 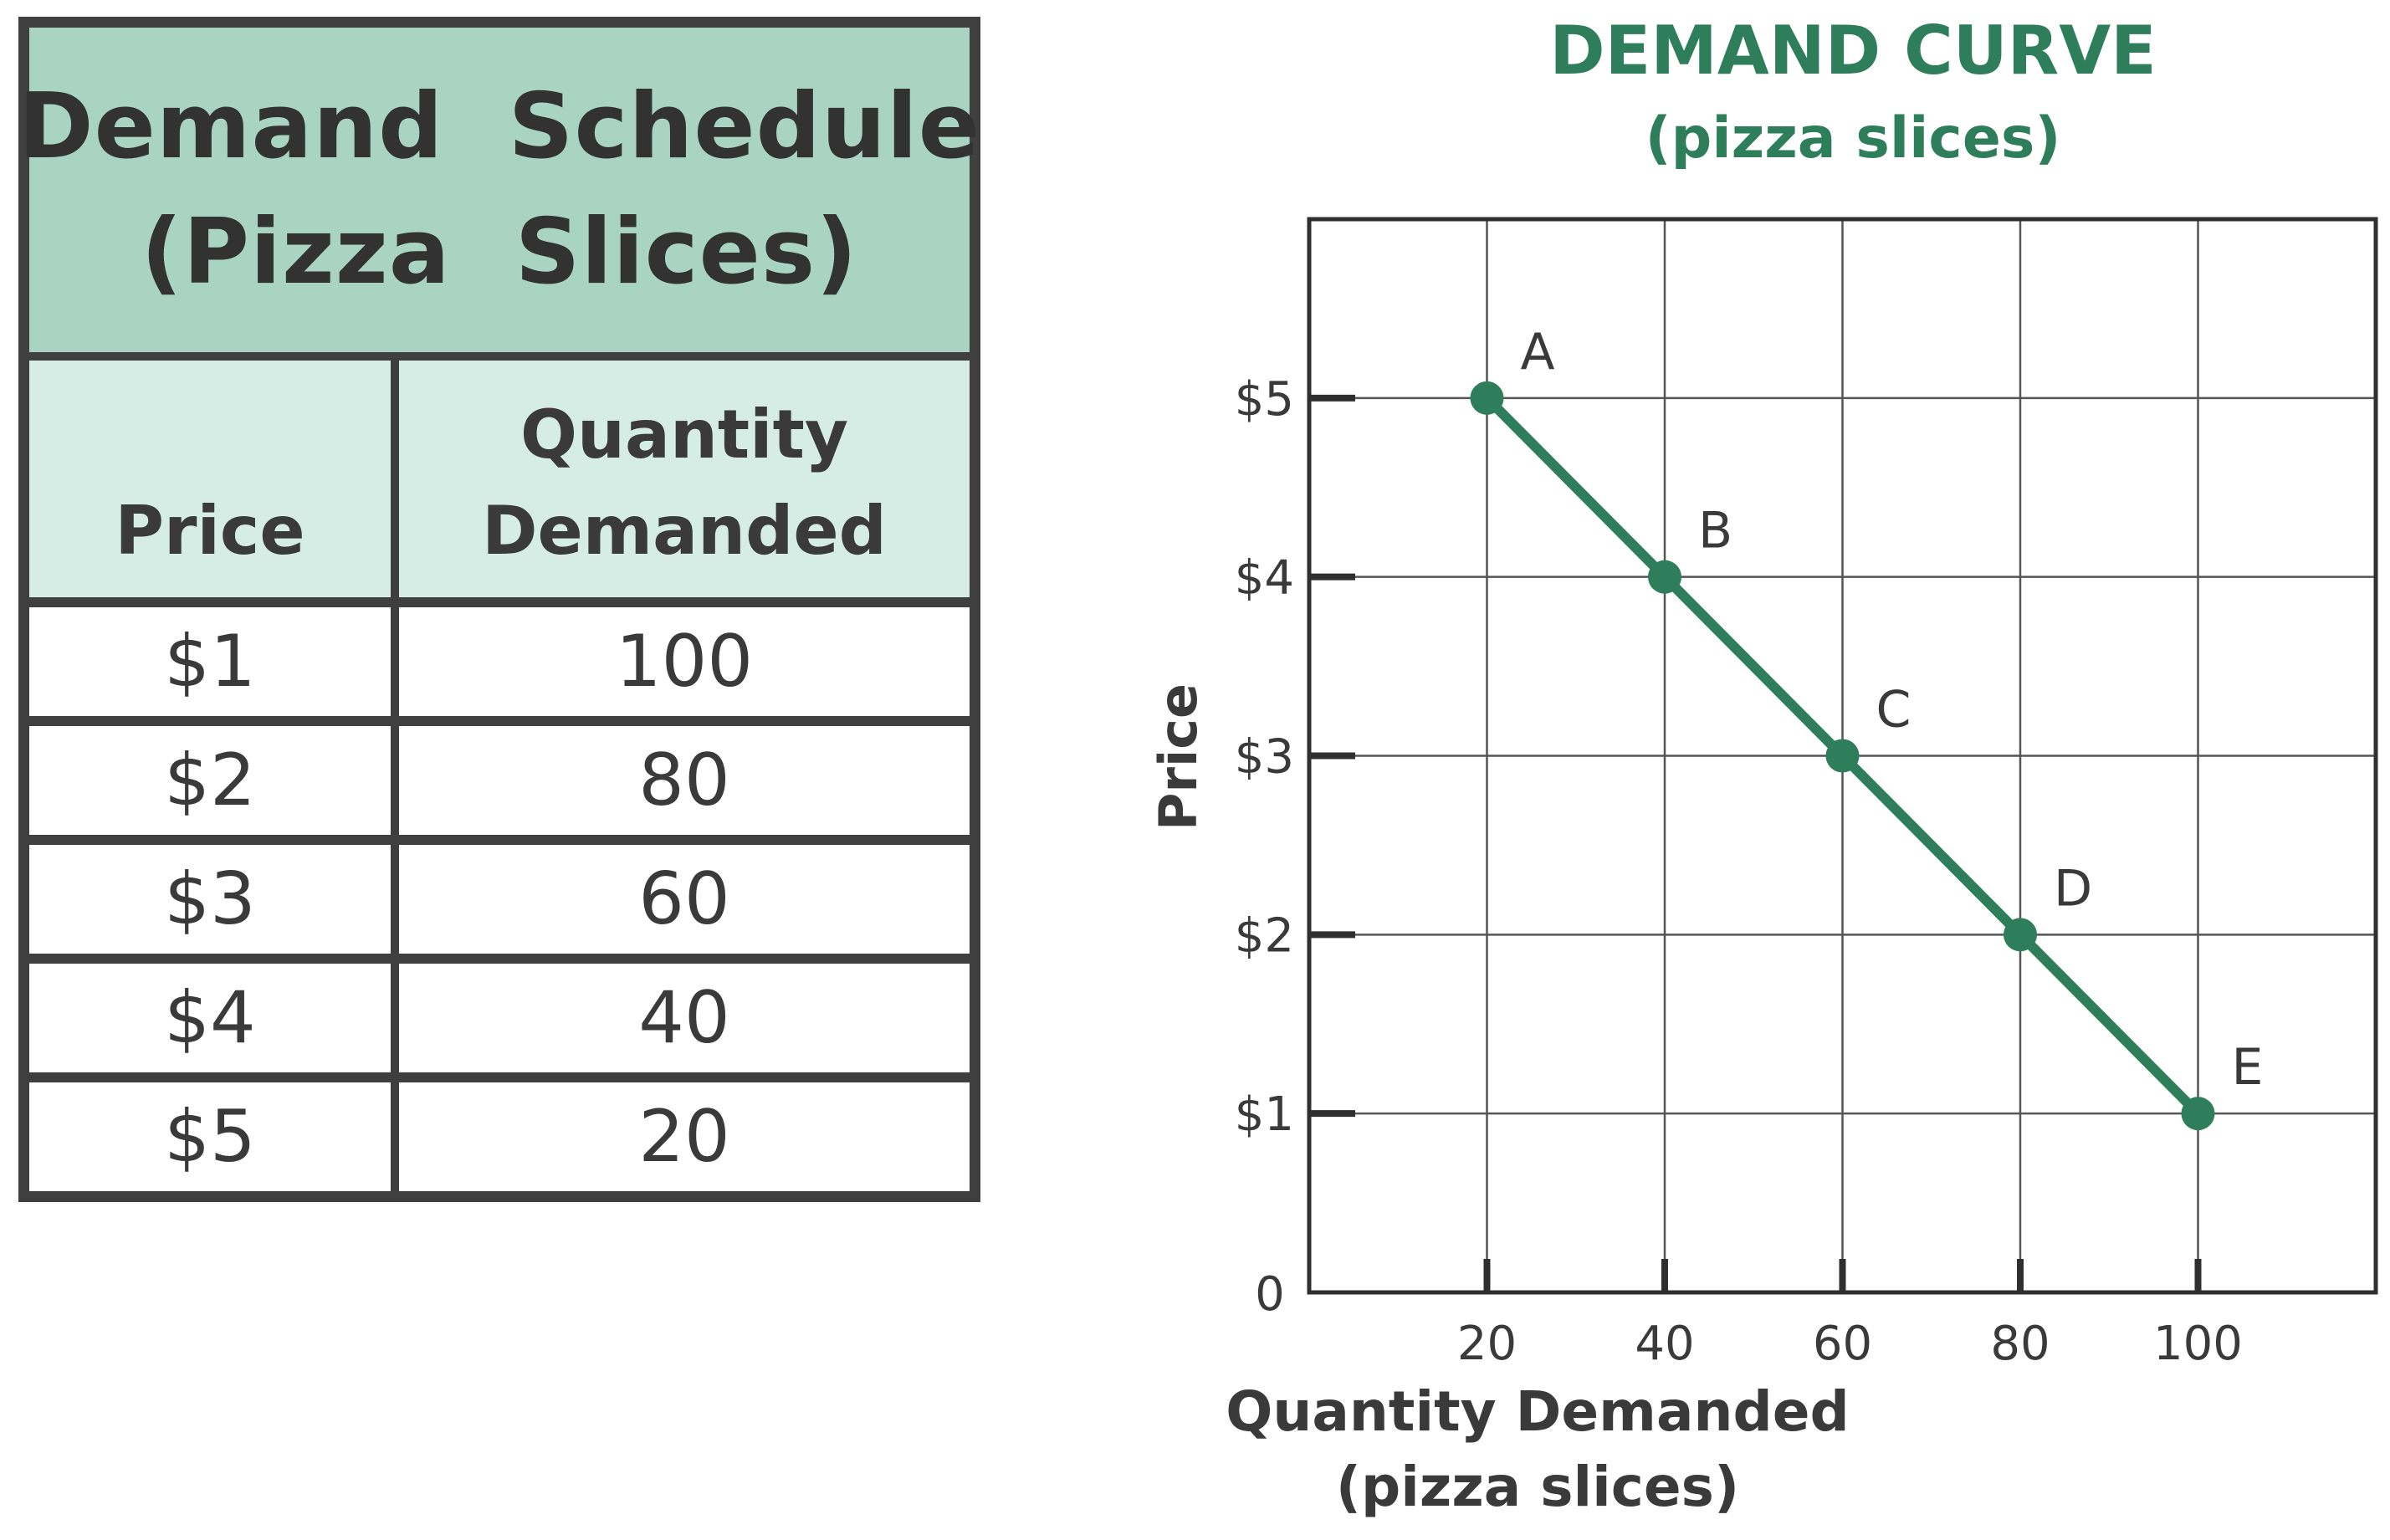 What do you see at coordinates (210, 900) in the screenshot?
I see `price-cell: $3` at bounding box center [210, 900].